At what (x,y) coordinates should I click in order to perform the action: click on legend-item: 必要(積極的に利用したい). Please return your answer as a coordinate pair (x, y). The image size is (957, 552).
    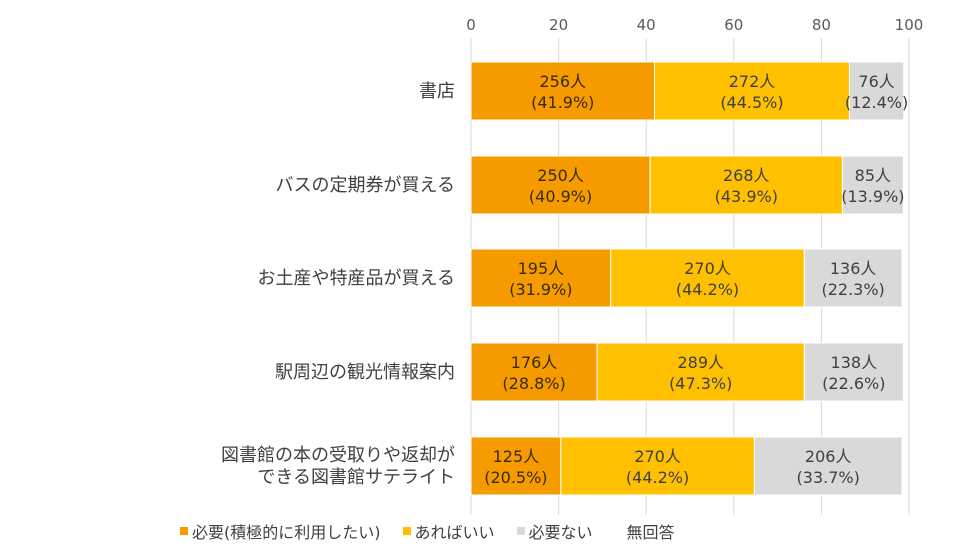
    Looking at the image, I should click on (280, 531).